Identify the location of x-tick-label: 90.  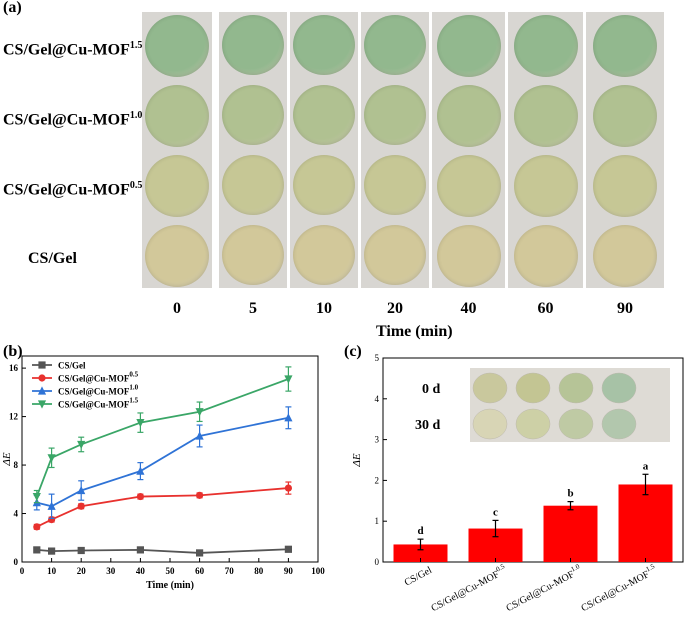
(289, 571).